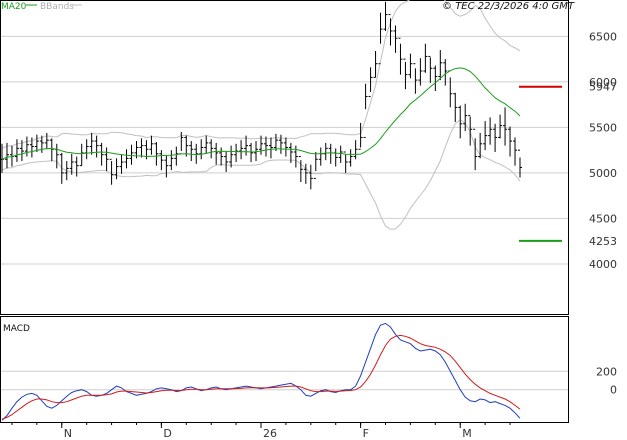 The height and width of the screenshot is (440, 627). I want to click on price-tick-label: 5500, so click(603, 127).